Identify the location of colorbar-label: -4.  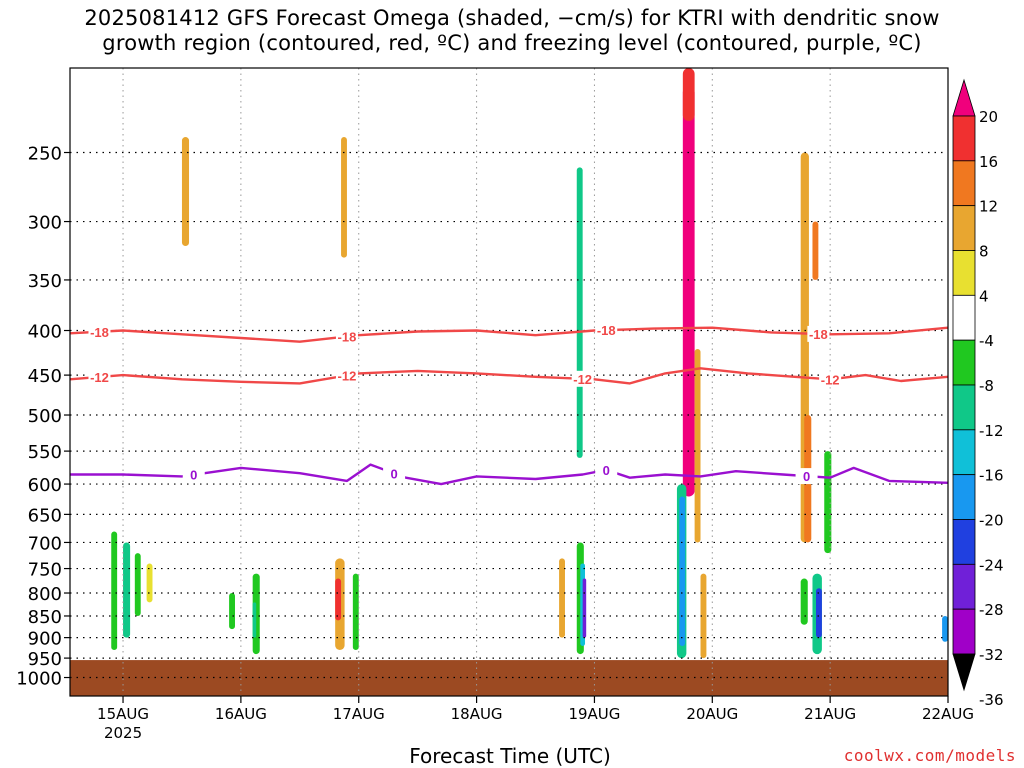
(986, 341).